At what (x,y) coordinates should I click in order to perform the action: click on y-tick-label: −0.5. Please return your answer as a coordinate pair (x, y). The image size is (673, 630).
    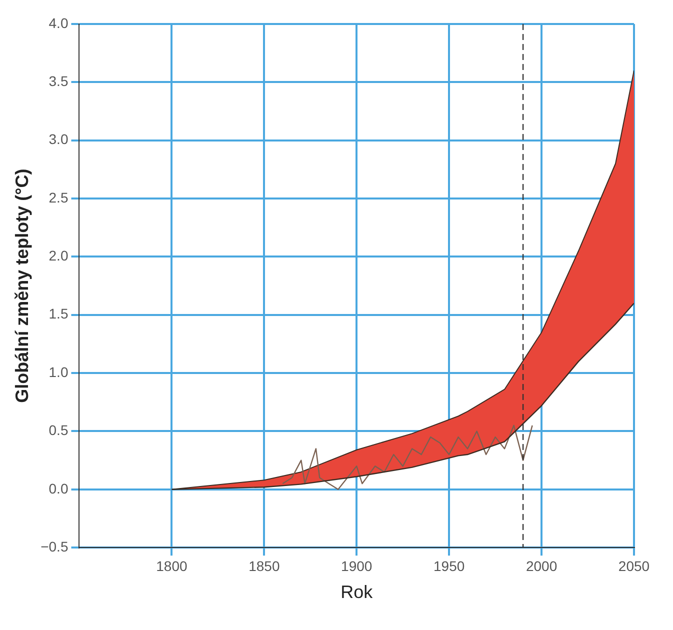
    Looking at the image, I should click on (54, 546).